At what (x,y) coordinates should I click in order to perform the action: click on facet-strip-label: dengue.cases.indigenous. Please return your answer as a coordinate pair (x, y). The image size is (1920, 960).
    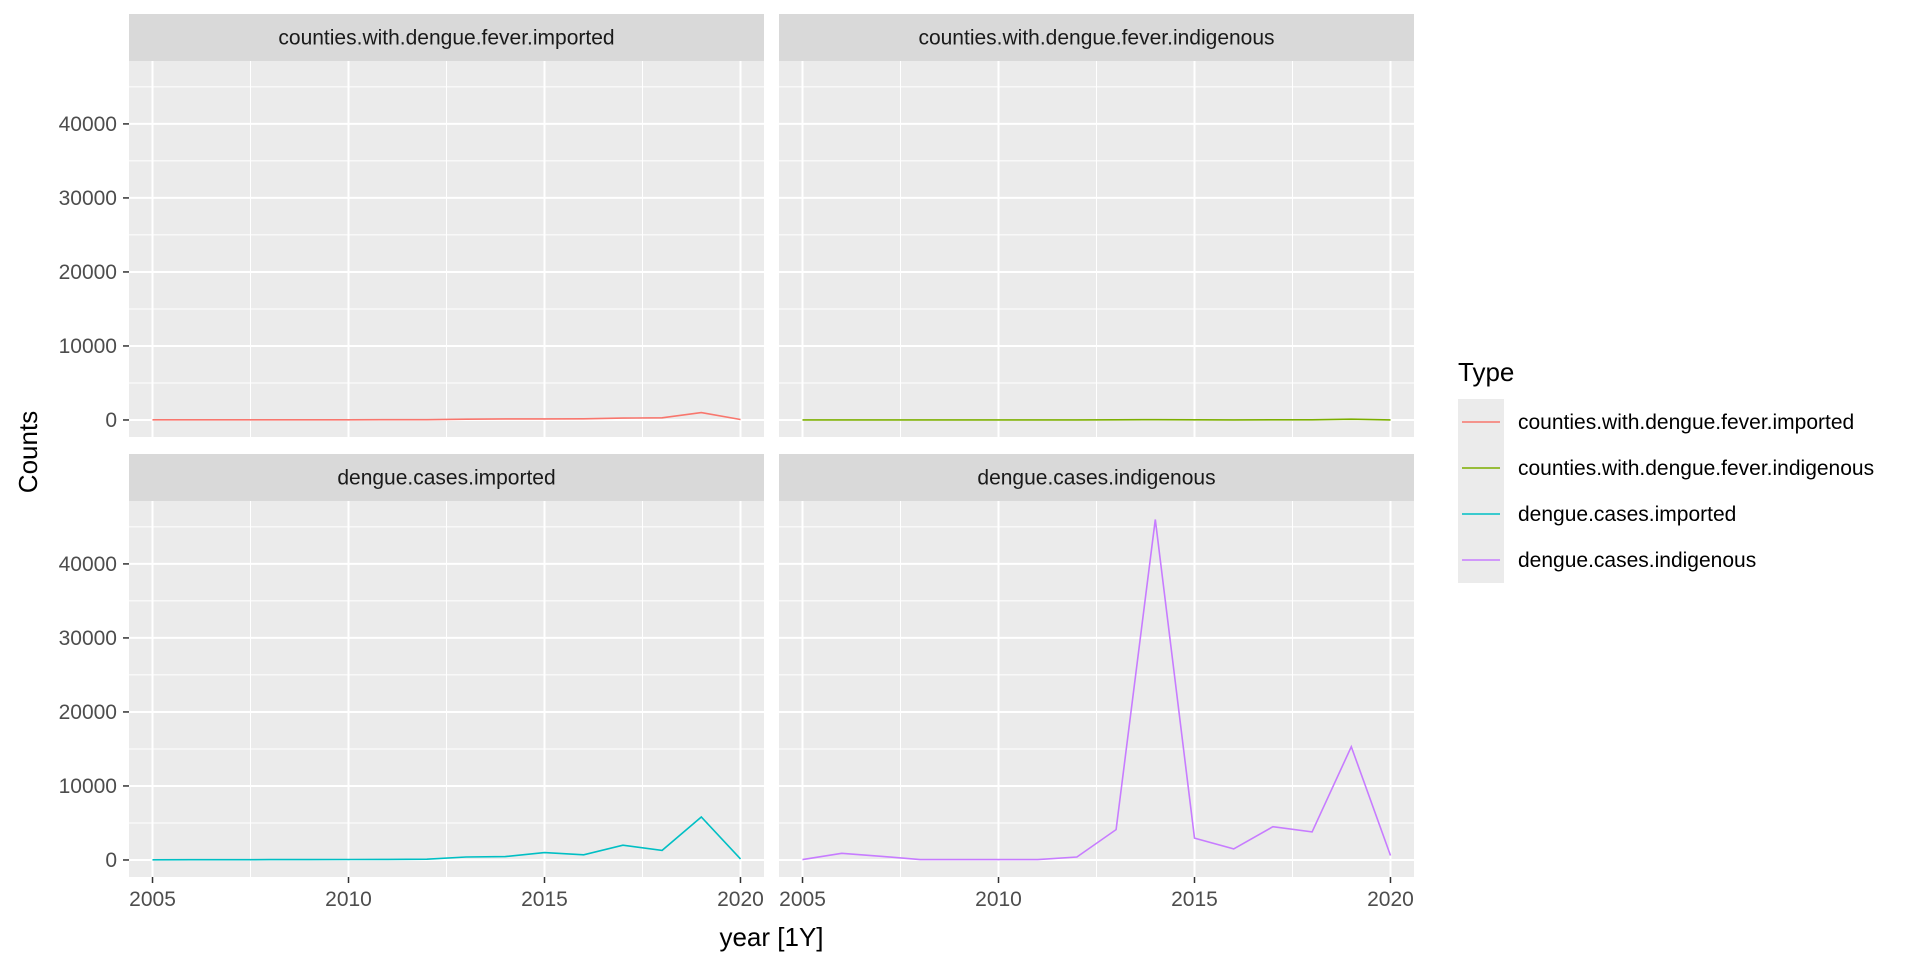
    Looking at the image, I should click on (1096, 478).